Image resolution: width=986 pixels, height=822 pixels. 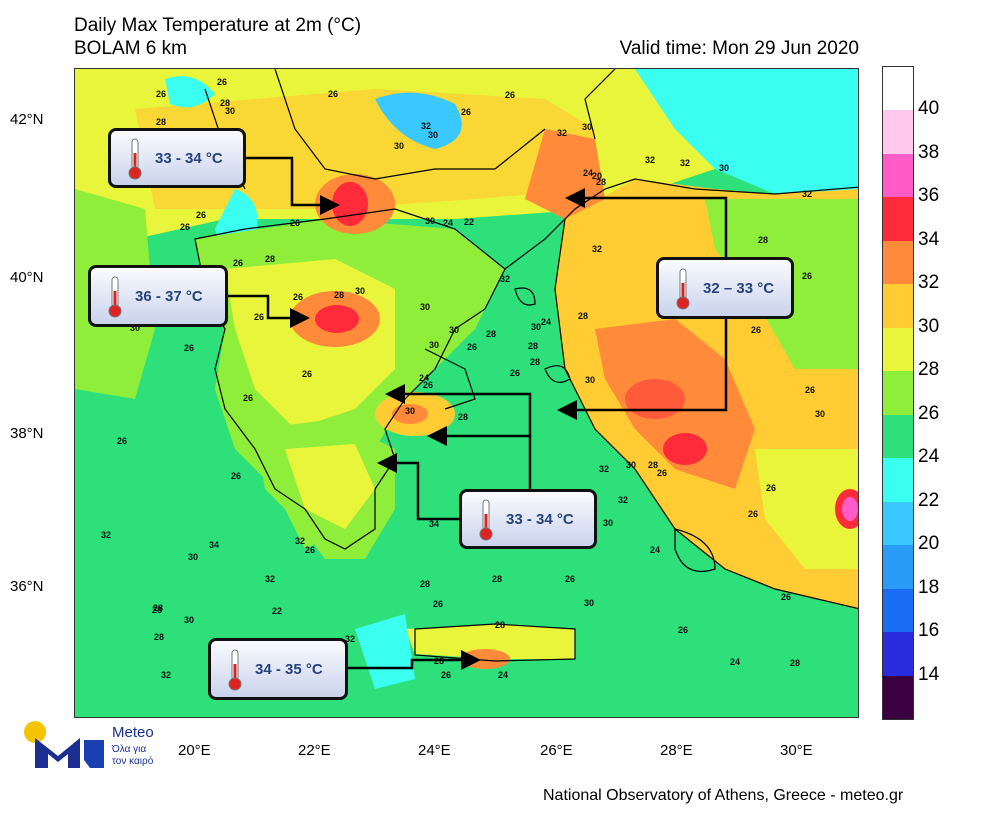 I want to click on thermometer-icon, so click(x=683, y=288).